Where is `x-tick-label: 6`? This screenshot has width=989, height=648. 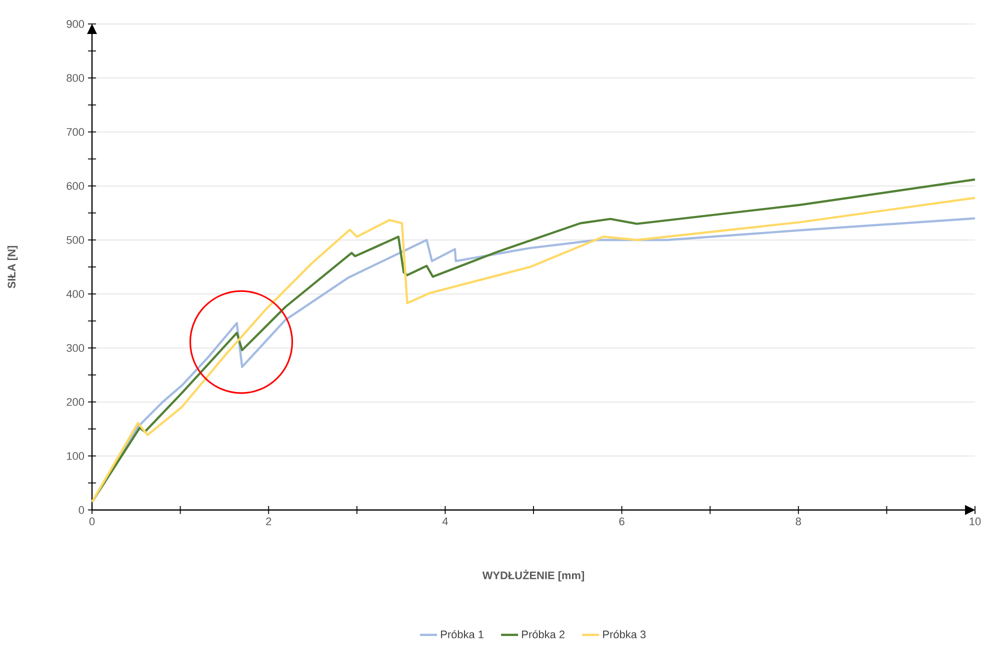 x-tick-label: 6 is located at coordinates (621, 522).